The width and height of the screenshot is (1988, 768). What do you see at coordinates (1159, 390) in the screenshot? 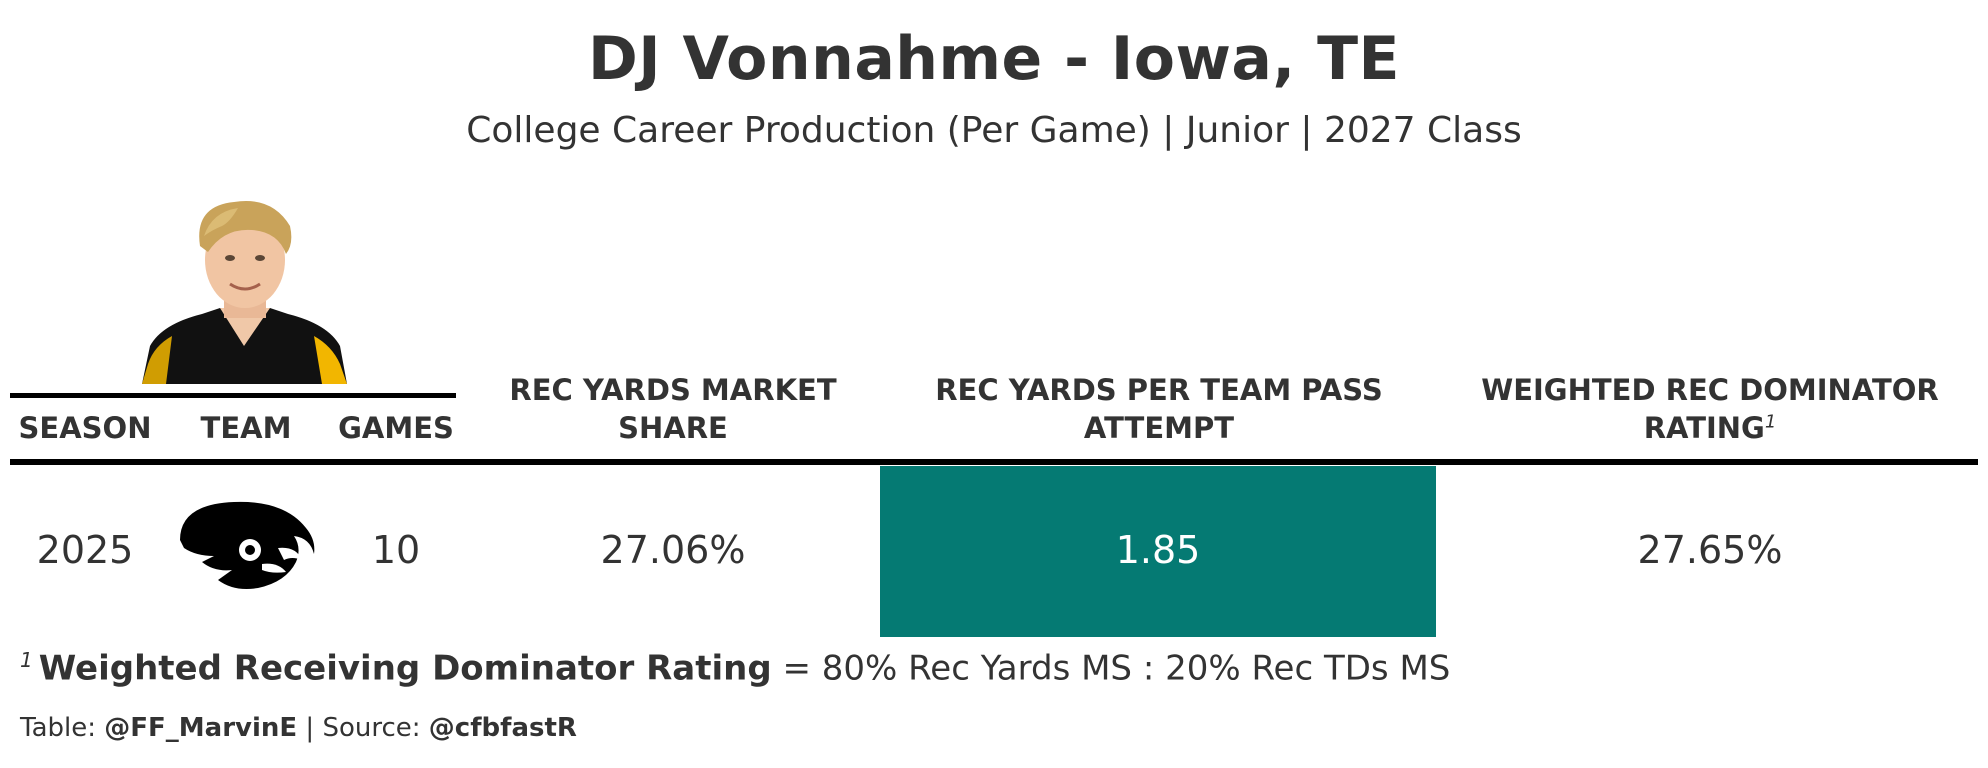
I see `column-header-line: REC YARDS PER TEAM PASS` at bounding box center [1159, 390].